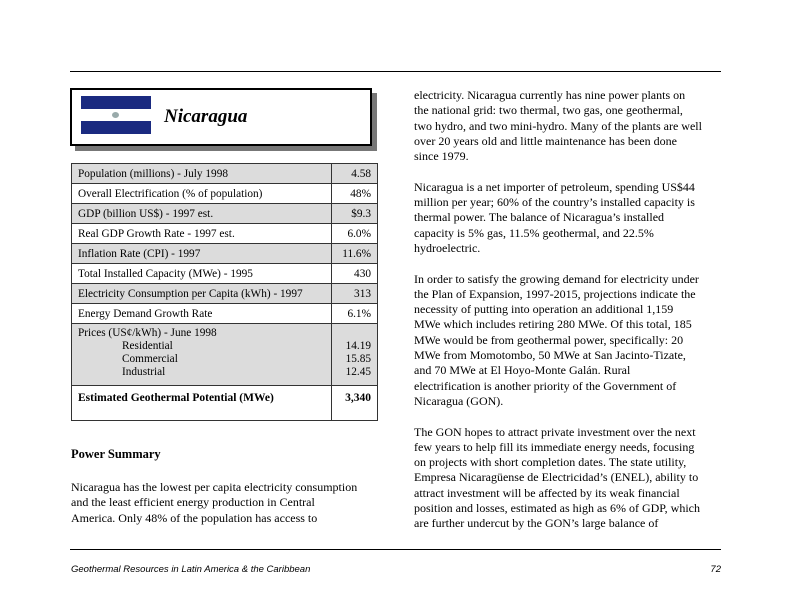 This screenshot has width=792, height=612. I want to click on table-row: Real GDP Growth Rate - 1997 est. 6.0%, so click(224, 233).